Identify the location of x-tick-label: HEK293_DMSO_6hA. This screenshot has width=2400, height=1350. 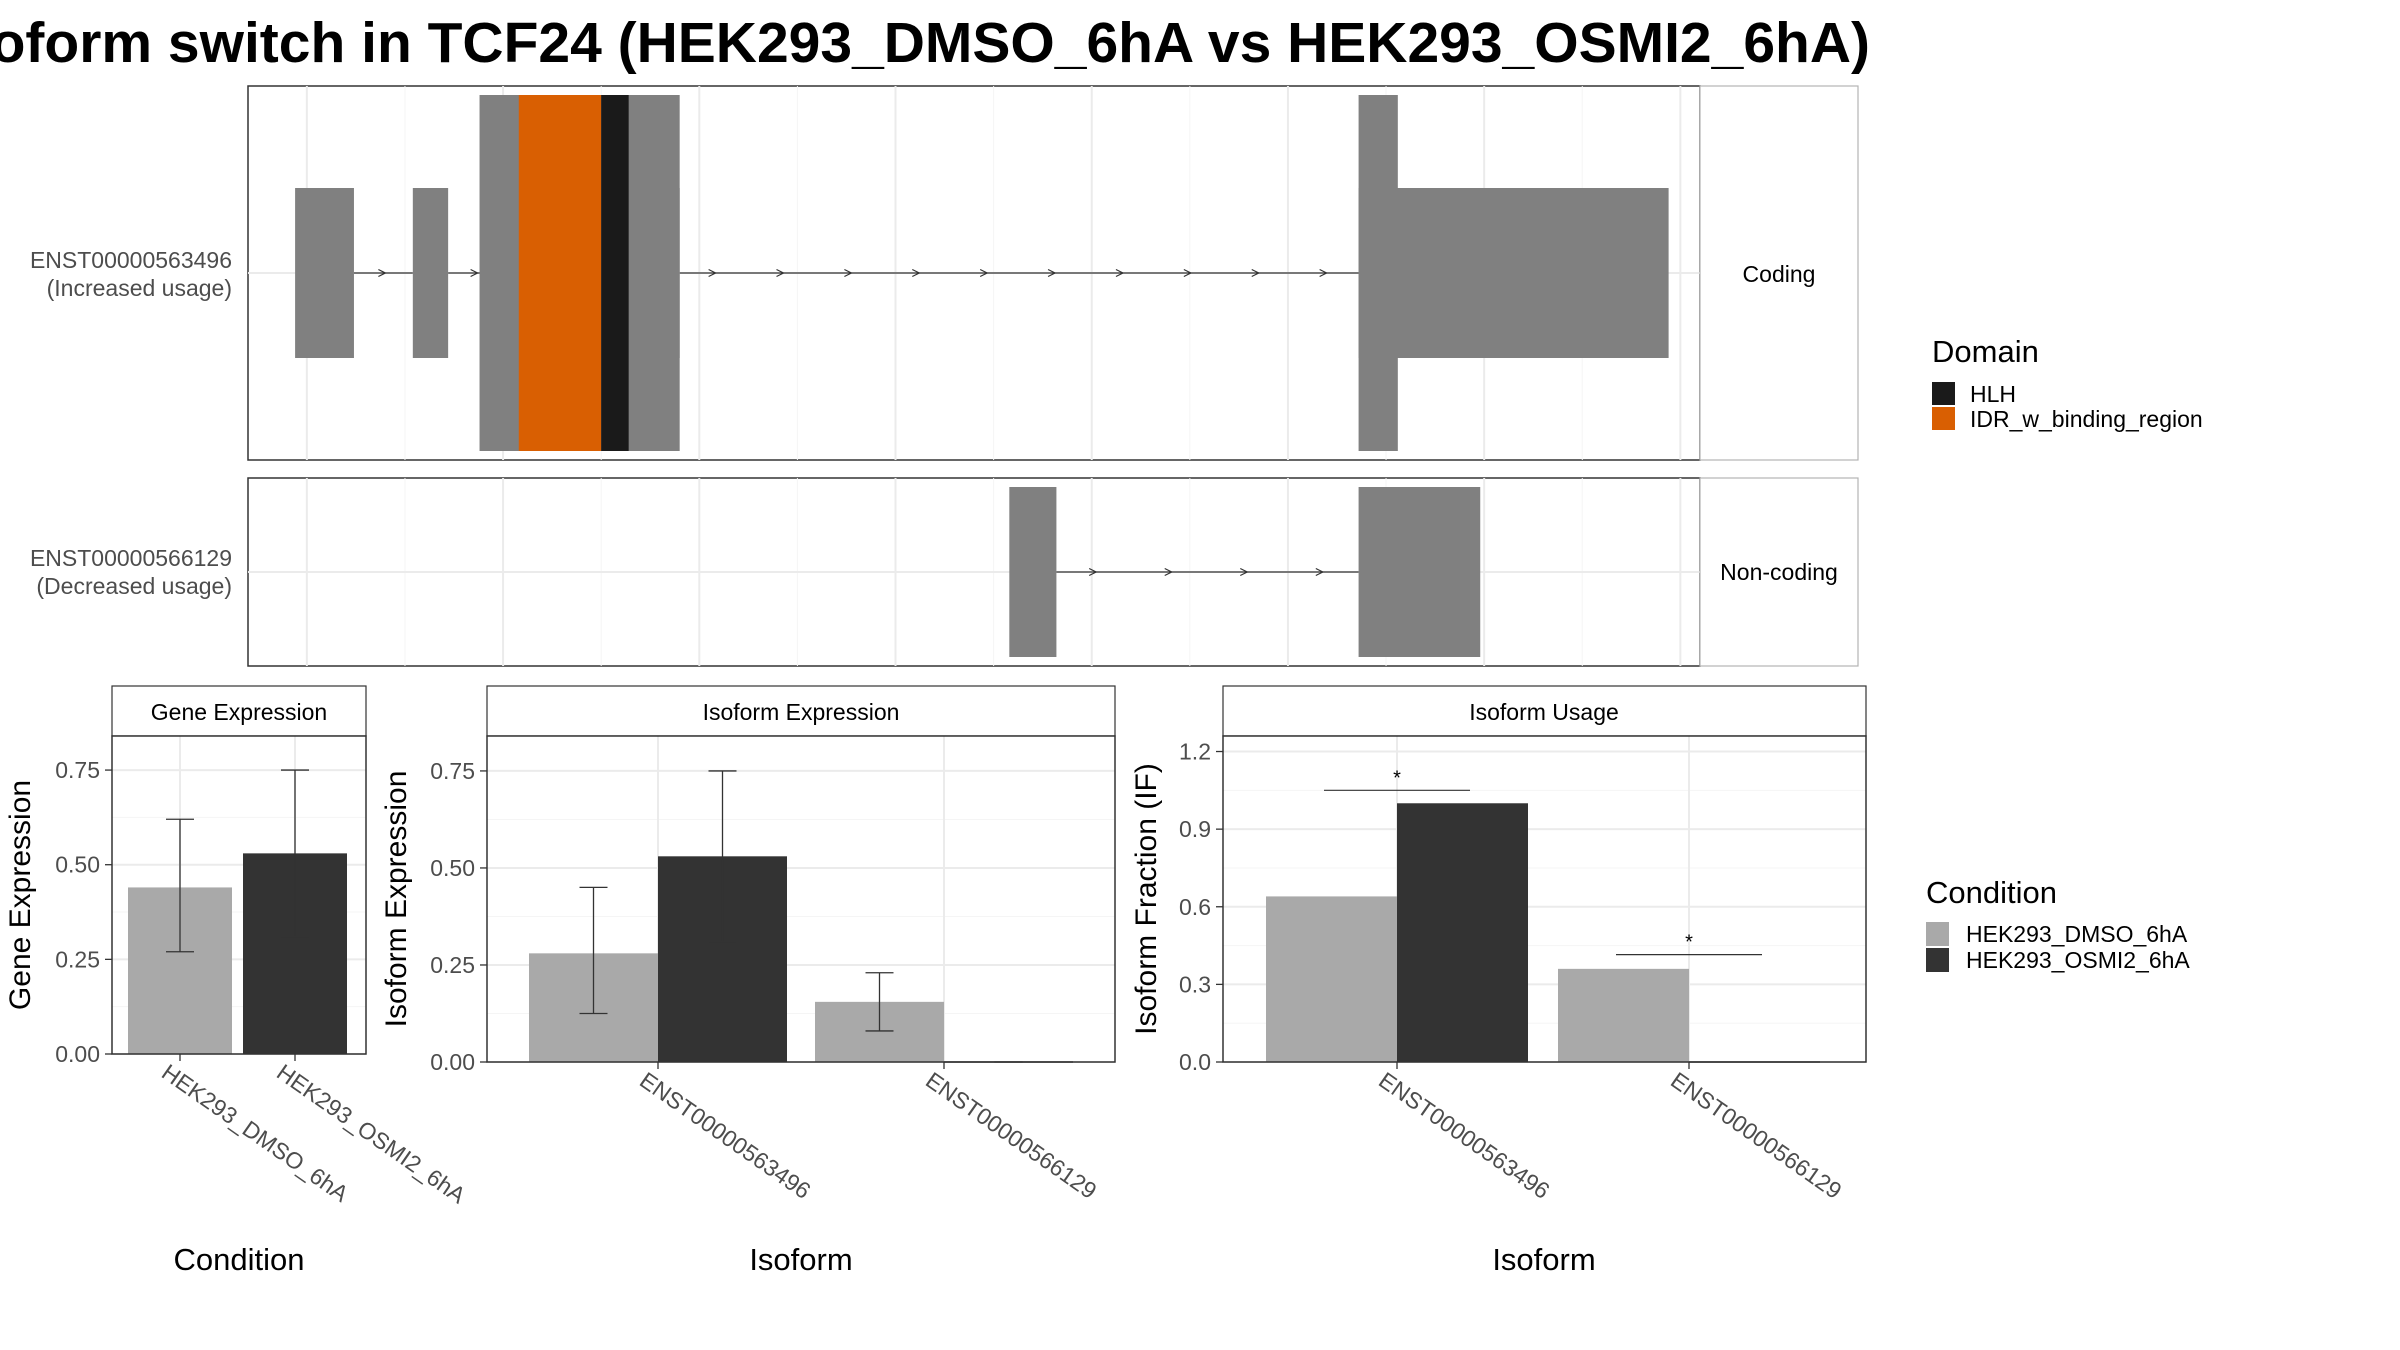
(255, 1133).